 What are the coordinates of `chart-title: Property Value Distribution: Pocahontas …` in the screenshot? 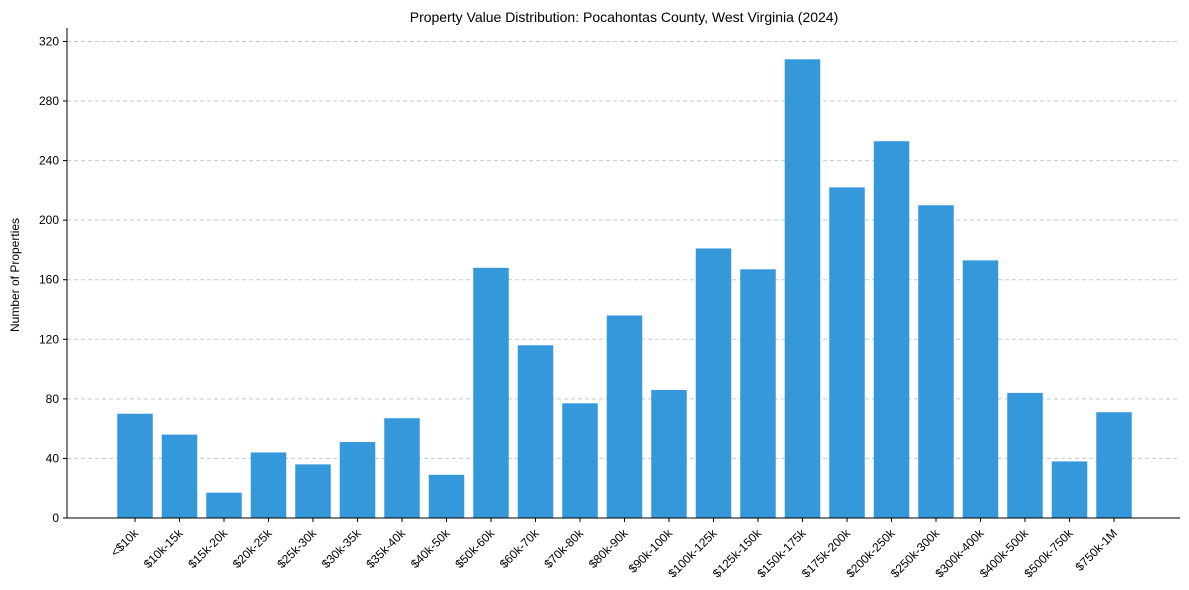 It's located at (624, 17).